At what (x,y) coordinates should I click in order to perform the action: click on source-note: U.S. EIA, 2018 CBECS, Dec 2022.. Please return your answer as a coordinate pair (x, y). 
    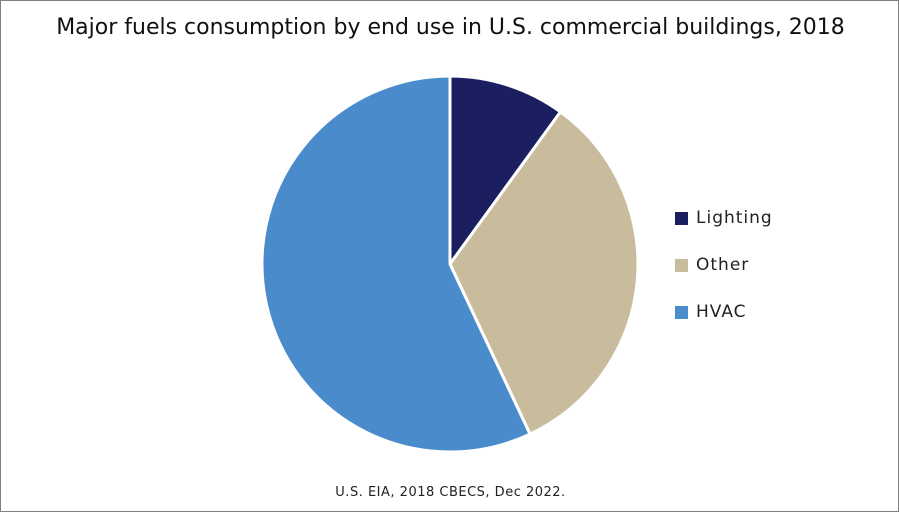
    Looking at the image, I should click on (450, 492).